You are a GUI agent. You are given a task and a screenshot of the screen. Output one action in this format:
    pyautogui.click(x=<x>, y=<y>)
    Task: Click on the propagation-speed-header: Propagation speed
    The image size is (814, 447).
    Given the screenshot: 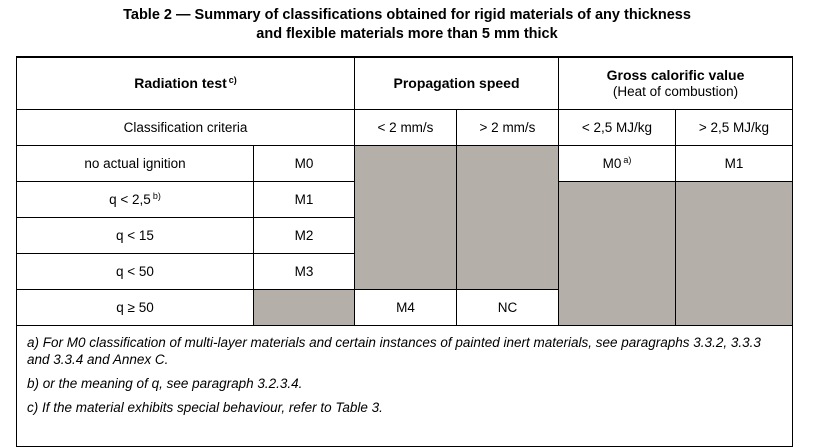 What is the action you would take?
    pyautogui.click(x=456, y=83)
    